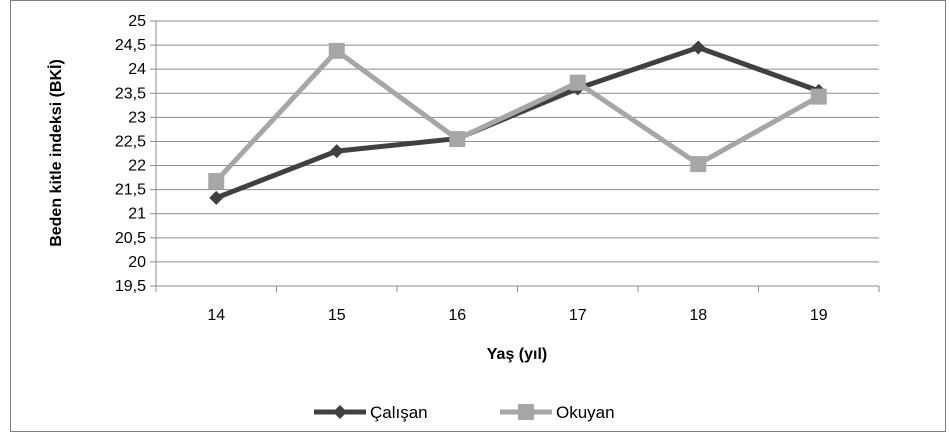 This screenshot has width=949, height=438. I want to click on legend-item-1-label: Çalışan, so click(399, 412).